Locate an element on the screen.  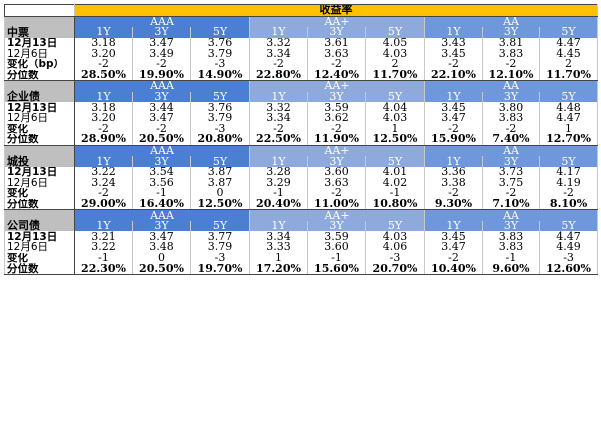
value-cell: -1 is located at coordinates (336, 258).